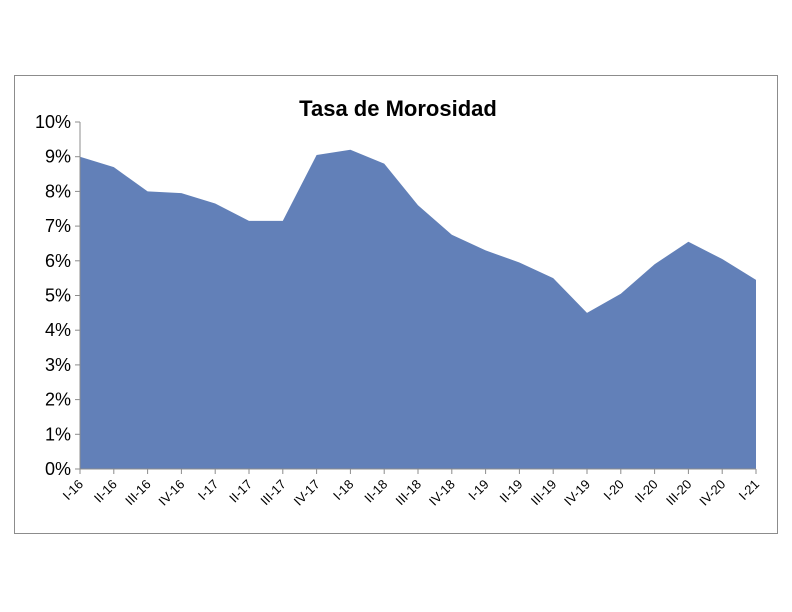  I want to click on x-tick-label: III-20, so click(679, 493).